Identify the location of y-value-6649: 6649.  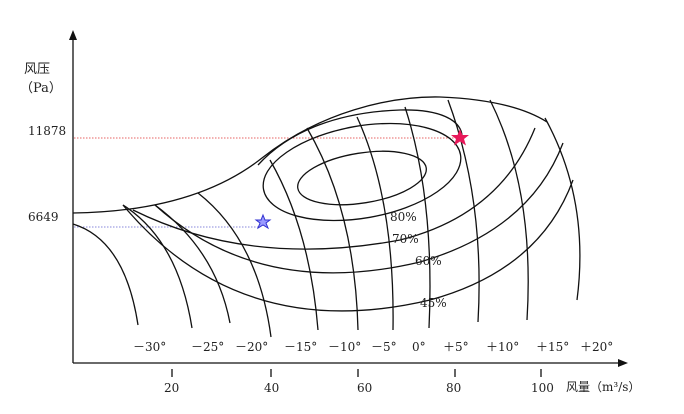
(43, 217).